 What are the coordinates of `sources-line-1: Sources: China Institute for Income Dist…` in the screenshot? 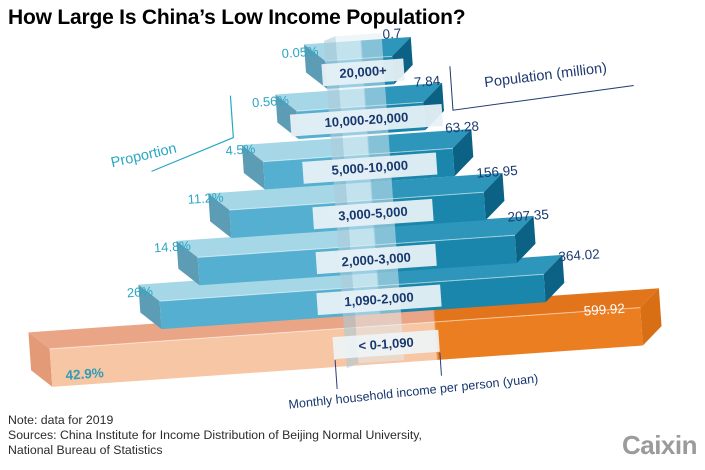 It's located at (215, 435).